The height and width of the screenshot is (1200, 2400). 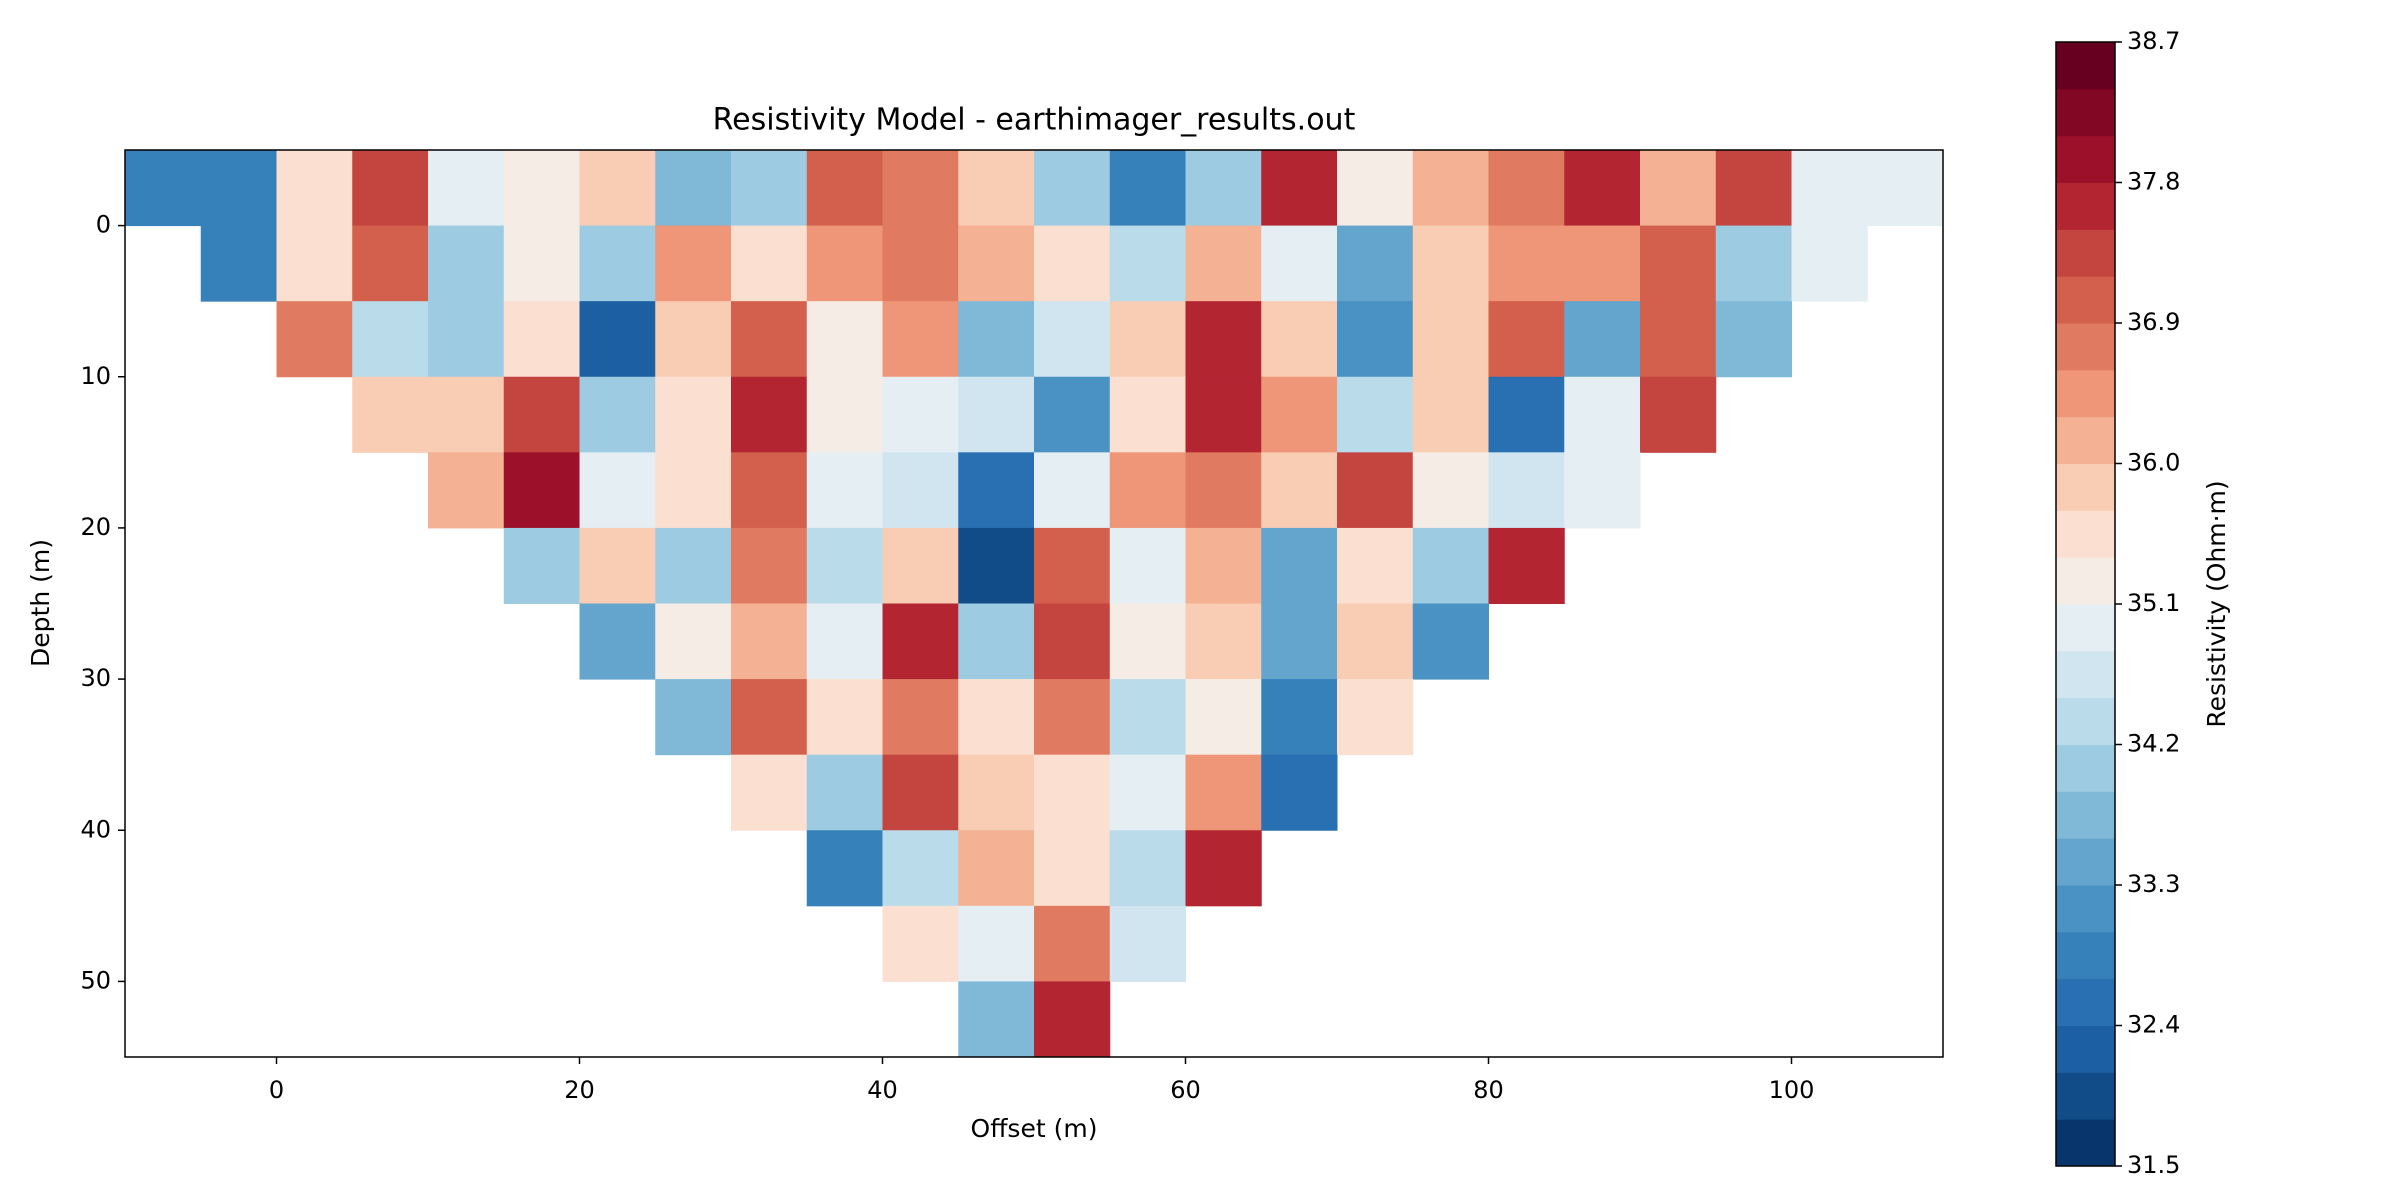 What do you see at coordinates (2153, 41) in the screenshot?
I see `colorbar-tick-label: 38.7` at bounding box center [2153, 41].